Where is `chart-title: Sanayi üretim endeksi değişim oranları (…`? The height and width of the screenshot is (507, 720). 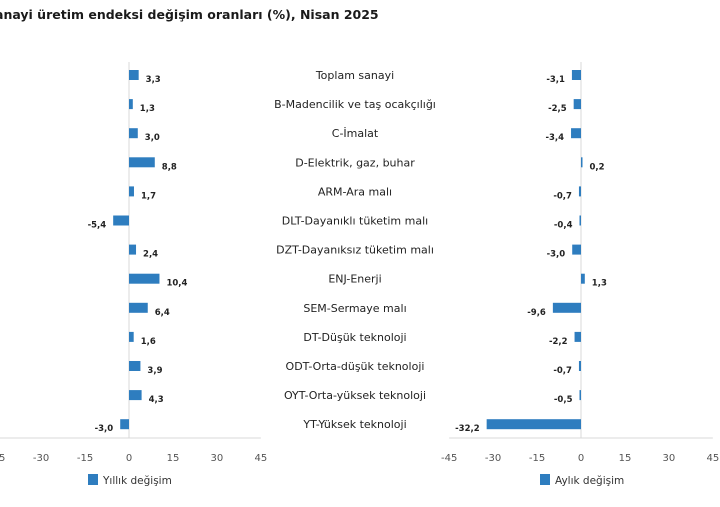
chart-title: Sanayi üretim endeksi değişim oranları (… is located at coordinates (189, 14).